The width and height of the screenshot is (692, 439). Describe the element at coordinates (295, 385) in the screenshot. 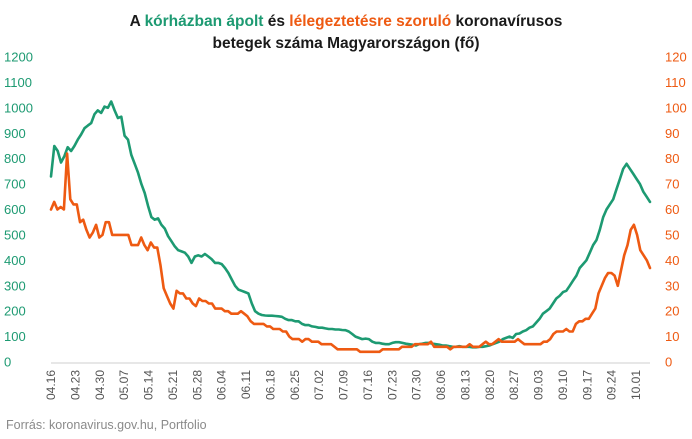

I see `x-tick-label: 06.25` at that location.